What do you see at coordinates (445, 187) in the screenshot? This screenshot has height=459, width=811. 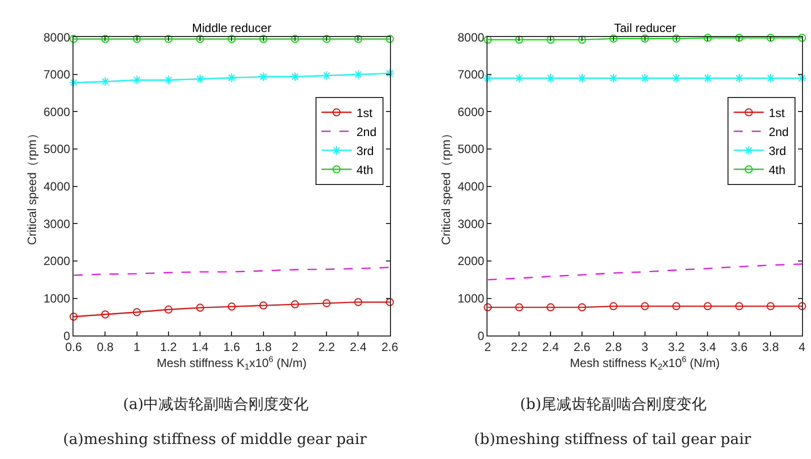 I see `y-axis-title: Critical speed（rpm）` at bounding box center [445, 187].